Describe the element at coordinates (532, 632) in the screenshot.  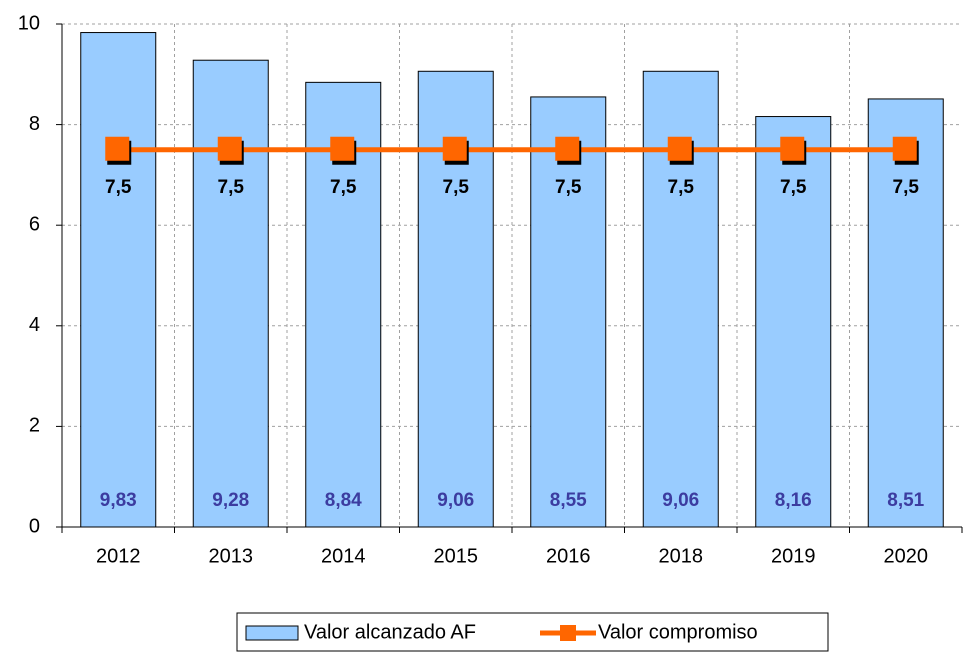
I see `legend-box` at that location.